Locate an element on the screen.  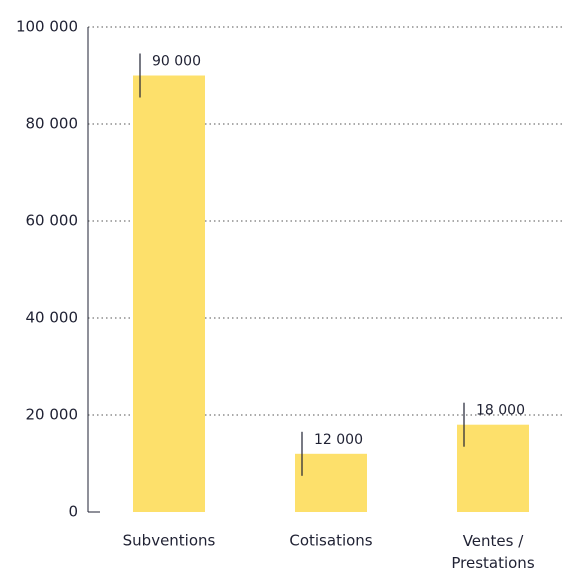
value-label: 90 000 is located at coordinates (176, 62).